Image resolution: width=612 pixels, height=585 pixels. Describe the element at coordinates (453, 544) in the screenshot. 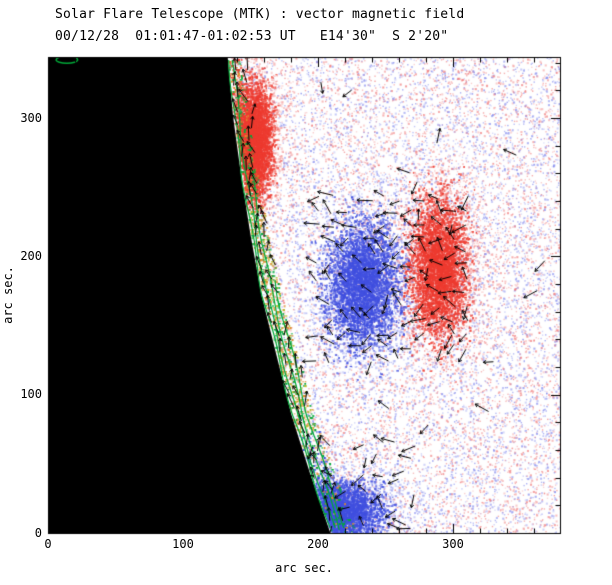

I see `x-tick-label-300: 300` at that location.